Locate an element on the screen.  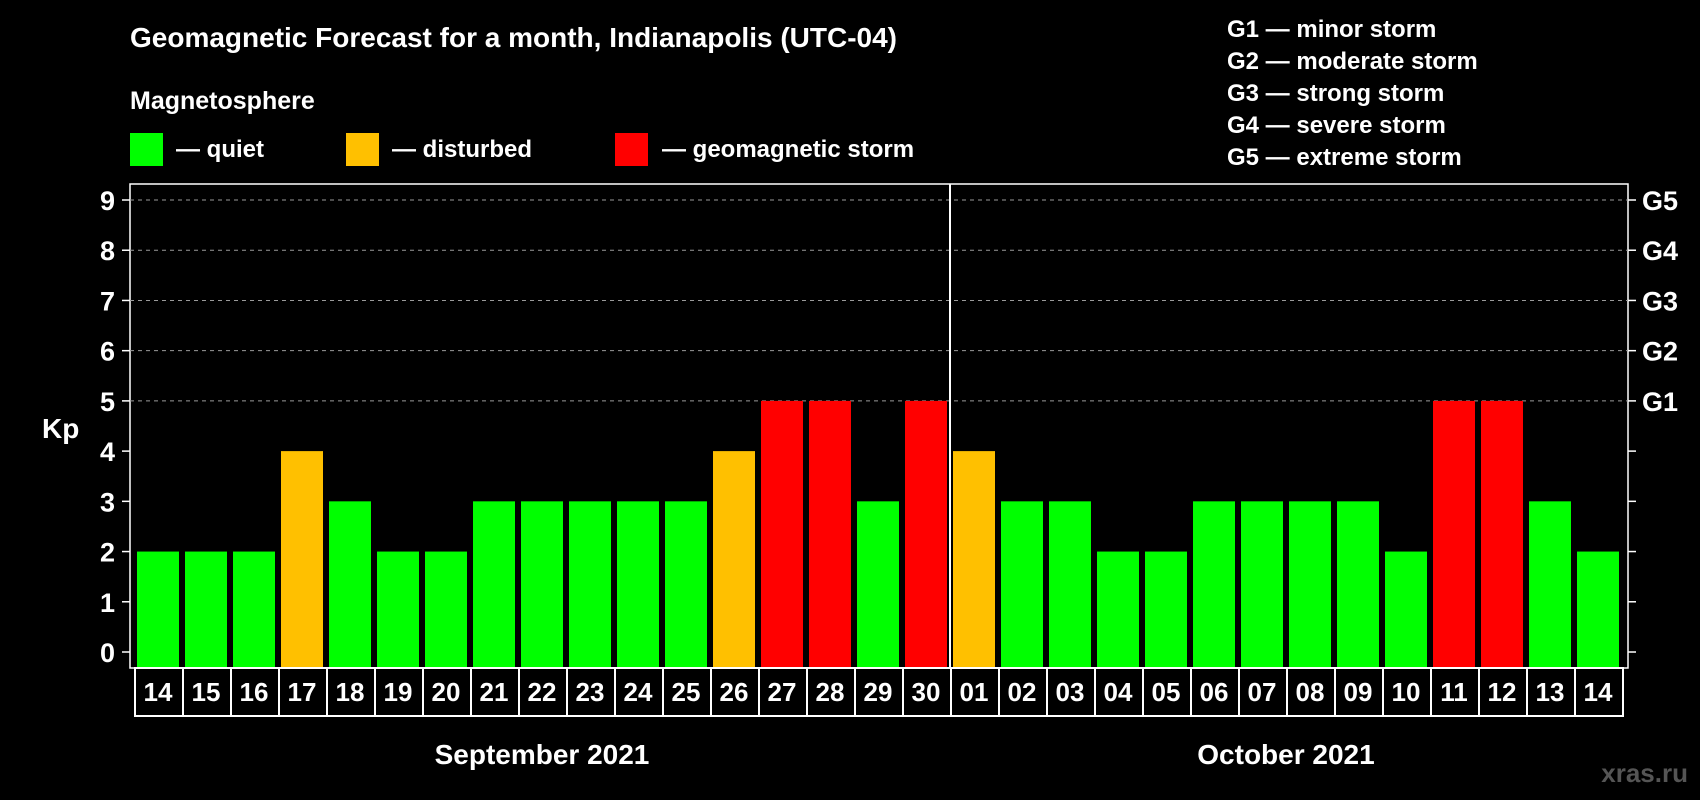
day-label-21: 05 is located at coordinates (1166, 692).